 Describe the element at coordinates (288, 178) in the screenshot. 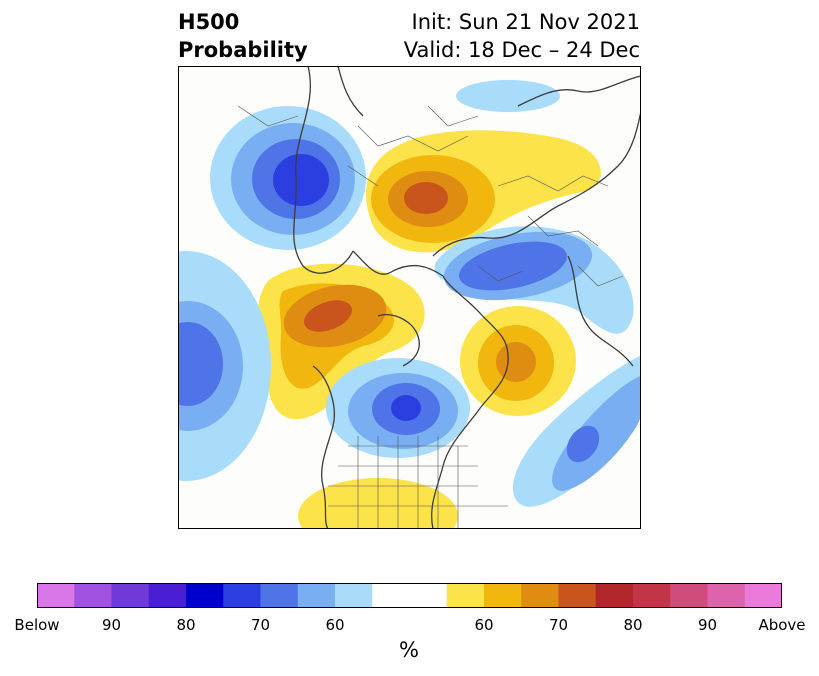

I see `anomaly-below-siberia` at that location.